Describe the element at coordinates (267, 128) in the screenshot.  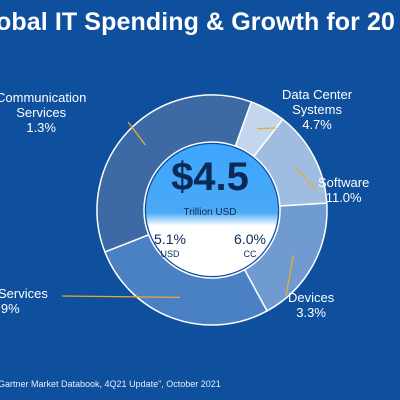
I see `leader-line-data-center-systems` at that location.